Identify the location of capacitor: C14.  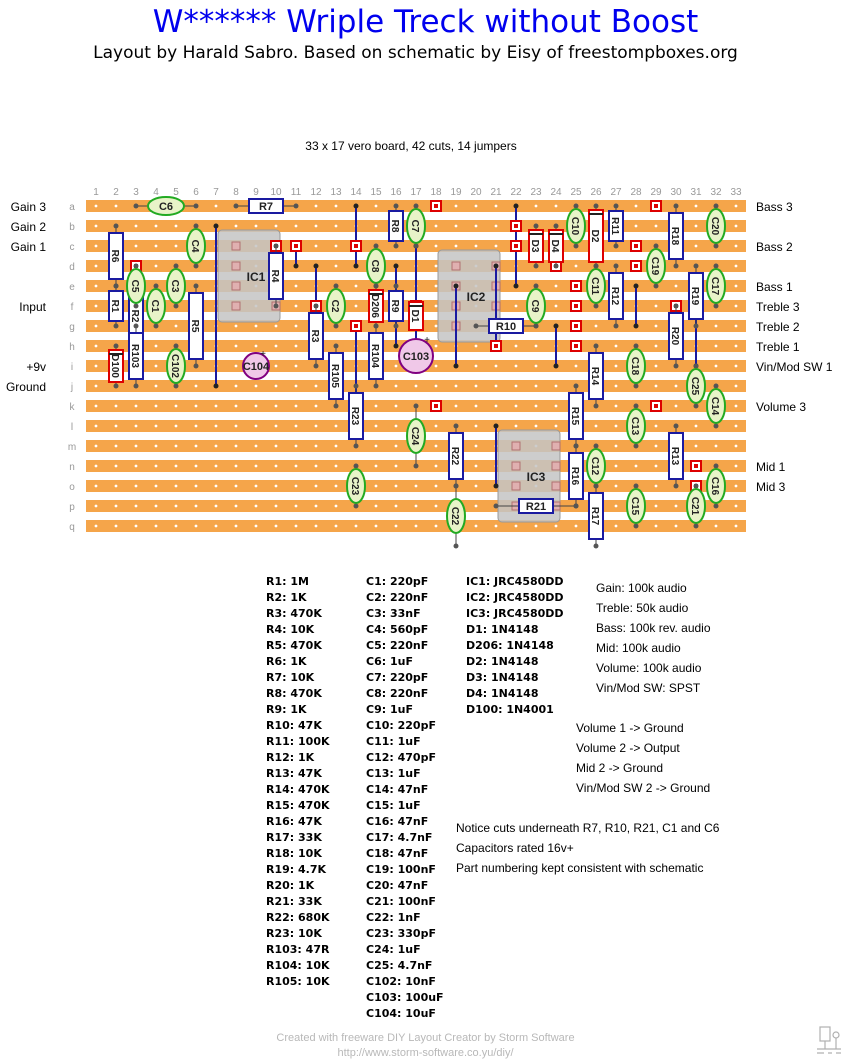
(716, 406).